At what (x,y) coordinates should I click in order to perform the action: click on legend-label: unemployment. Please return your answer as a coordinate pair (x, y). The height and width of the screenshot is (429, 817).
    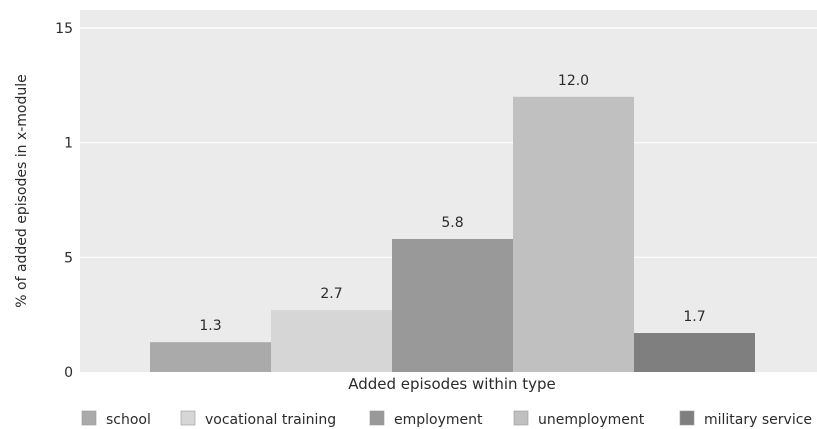
    Looking at the image, I should click on (591, 420).